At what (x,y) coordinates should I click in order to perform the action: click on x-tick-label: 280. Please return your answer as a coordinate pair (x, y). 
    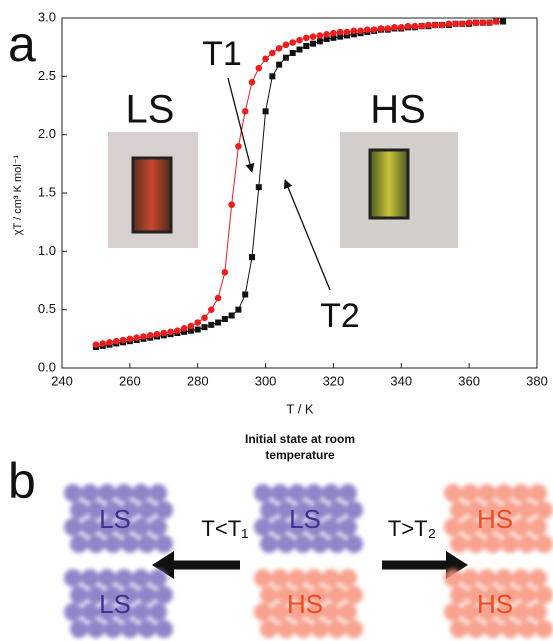
    Looking at the image, I should click on (198, 380).